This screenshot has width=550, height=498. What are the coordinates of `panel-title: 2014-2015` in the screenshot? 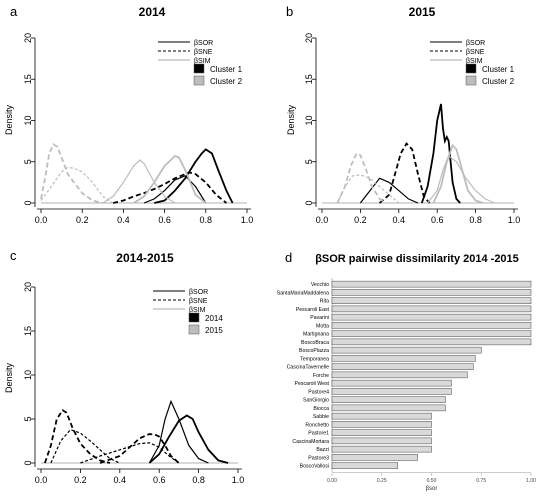 It's located at (145, 258).